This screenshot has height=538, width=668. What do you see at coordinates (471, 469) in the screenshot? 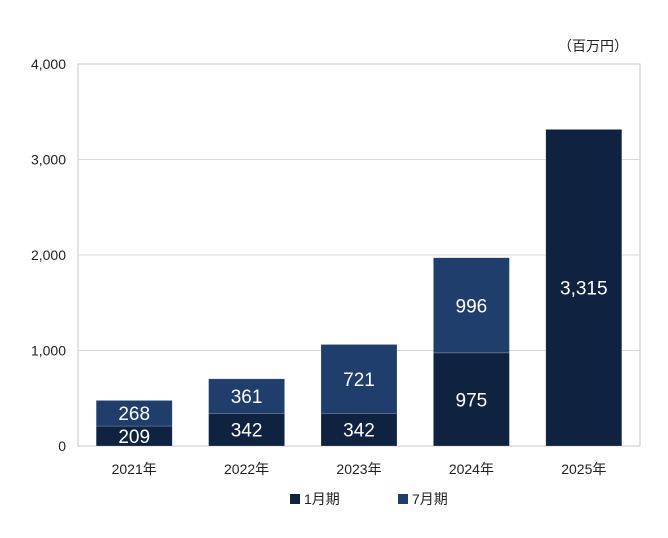
I see `x-tick-label: 2024年` at bounding box center [471, 469].